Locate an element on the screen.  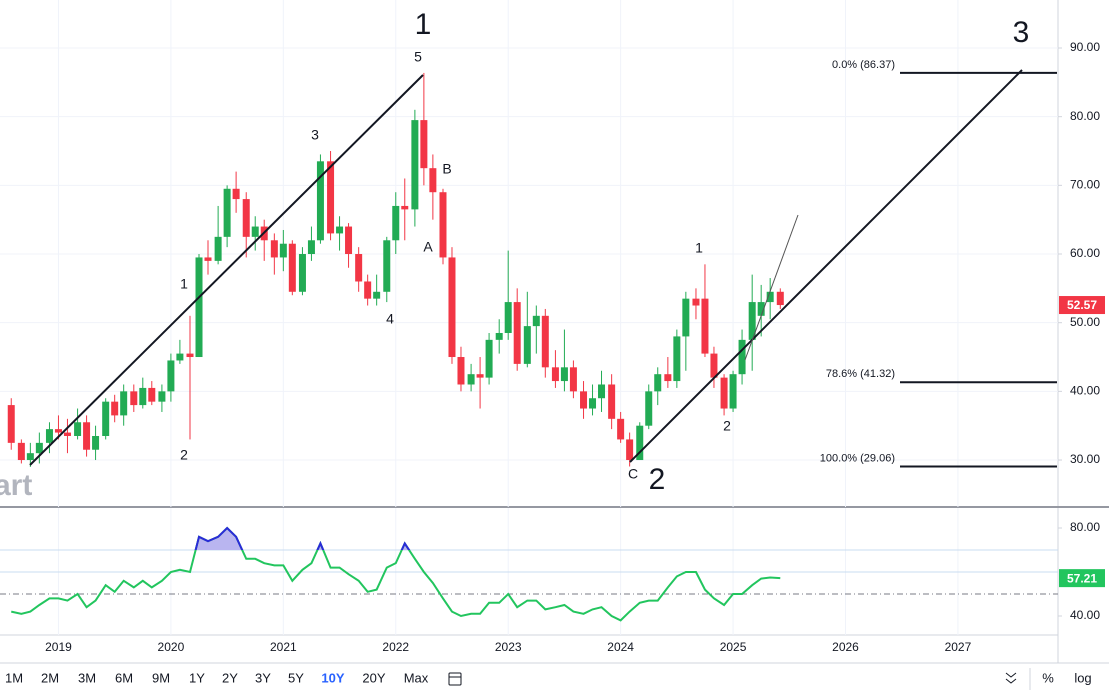
watermark: art is located at coordinates (16, 485).